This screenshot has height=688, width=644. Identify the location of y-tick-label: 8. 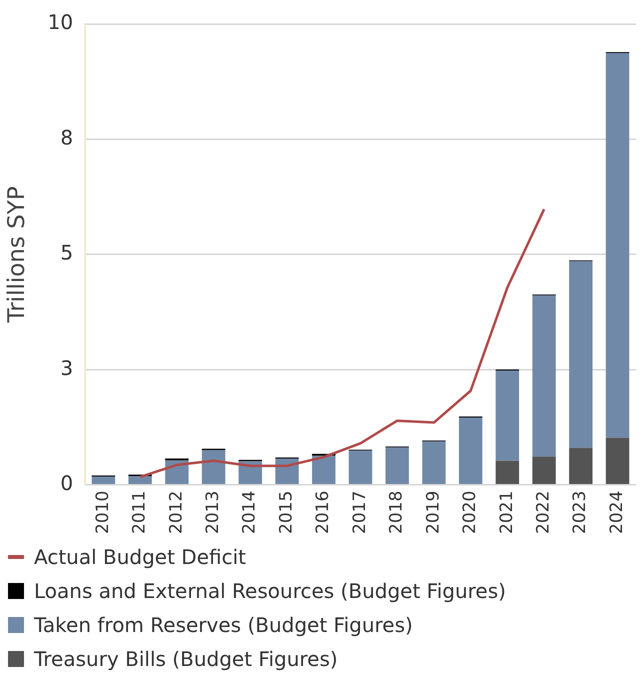
(67, 137).